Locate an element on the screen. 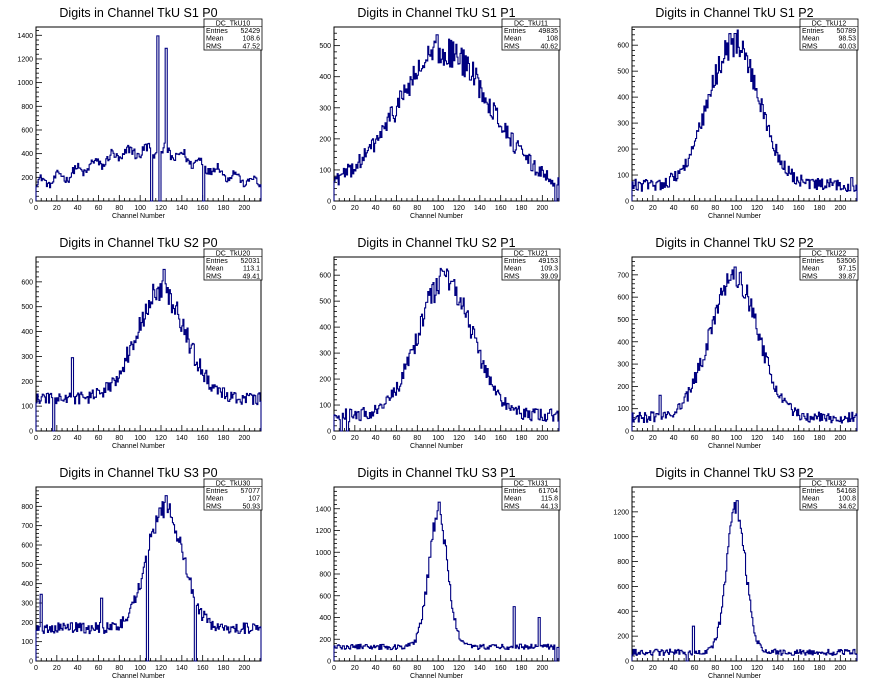 The height and width of the screenshot is (690, 896). stats-mean-value: 108 is located at coordinates (552, 39).